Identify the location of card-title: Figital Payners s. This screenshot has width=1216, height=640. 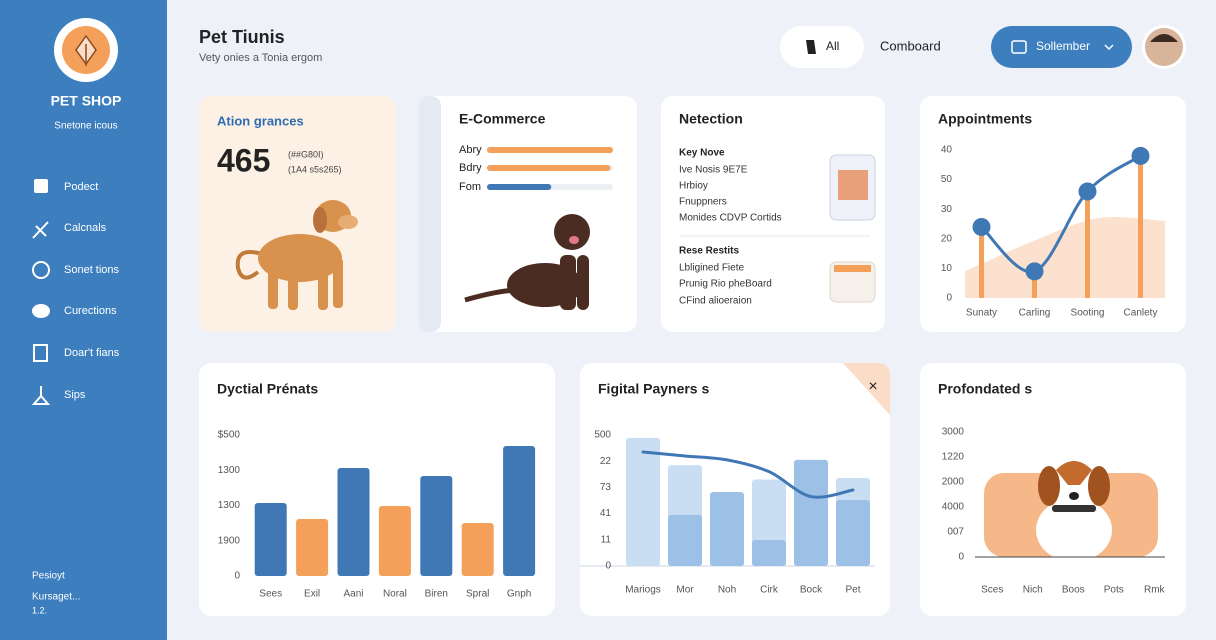
(653, 389).